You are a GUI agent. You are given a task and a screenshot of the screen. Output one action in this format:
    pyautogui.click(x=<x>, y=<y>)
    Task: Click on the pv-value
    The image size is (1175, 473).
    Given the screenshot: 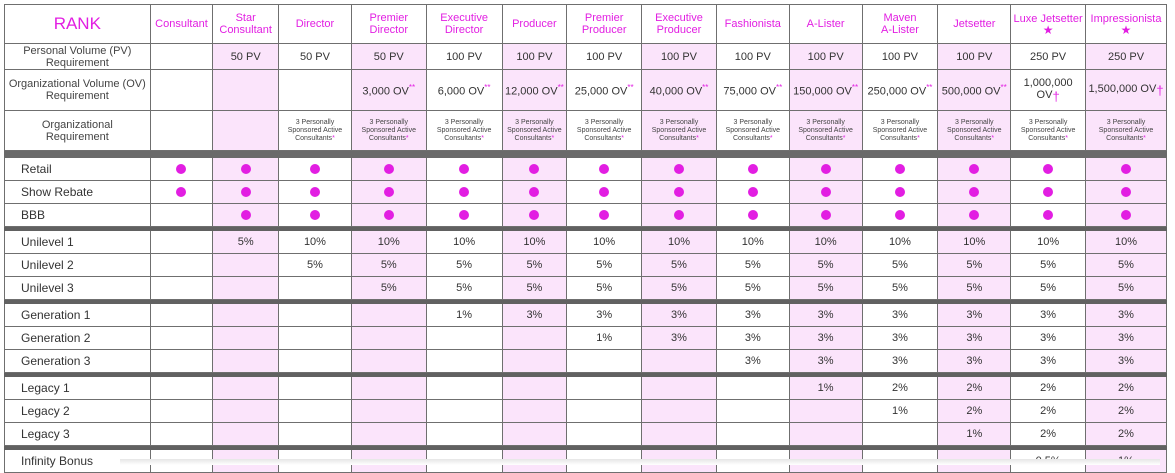 What is the action you would take?
    pyautogui.click(x=181, y=56)
    